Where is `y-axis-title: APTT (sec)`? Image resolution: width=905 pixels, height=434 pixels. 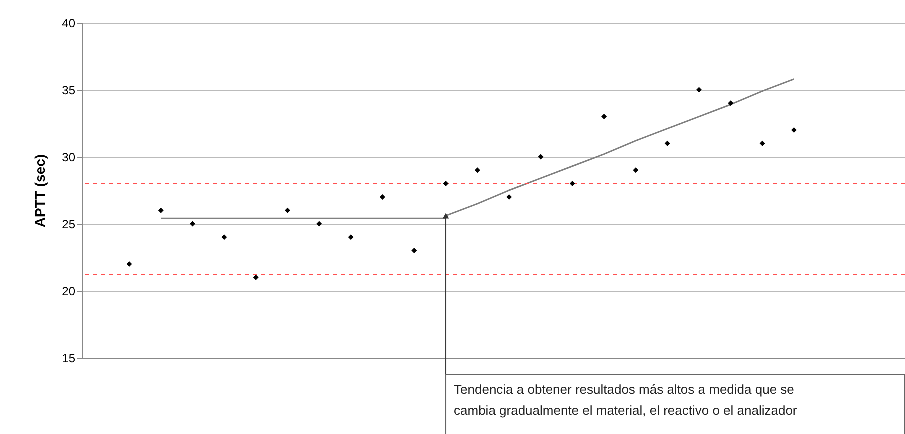
y-axis-title: APTT (sec) is located at coordinates (40, 191).